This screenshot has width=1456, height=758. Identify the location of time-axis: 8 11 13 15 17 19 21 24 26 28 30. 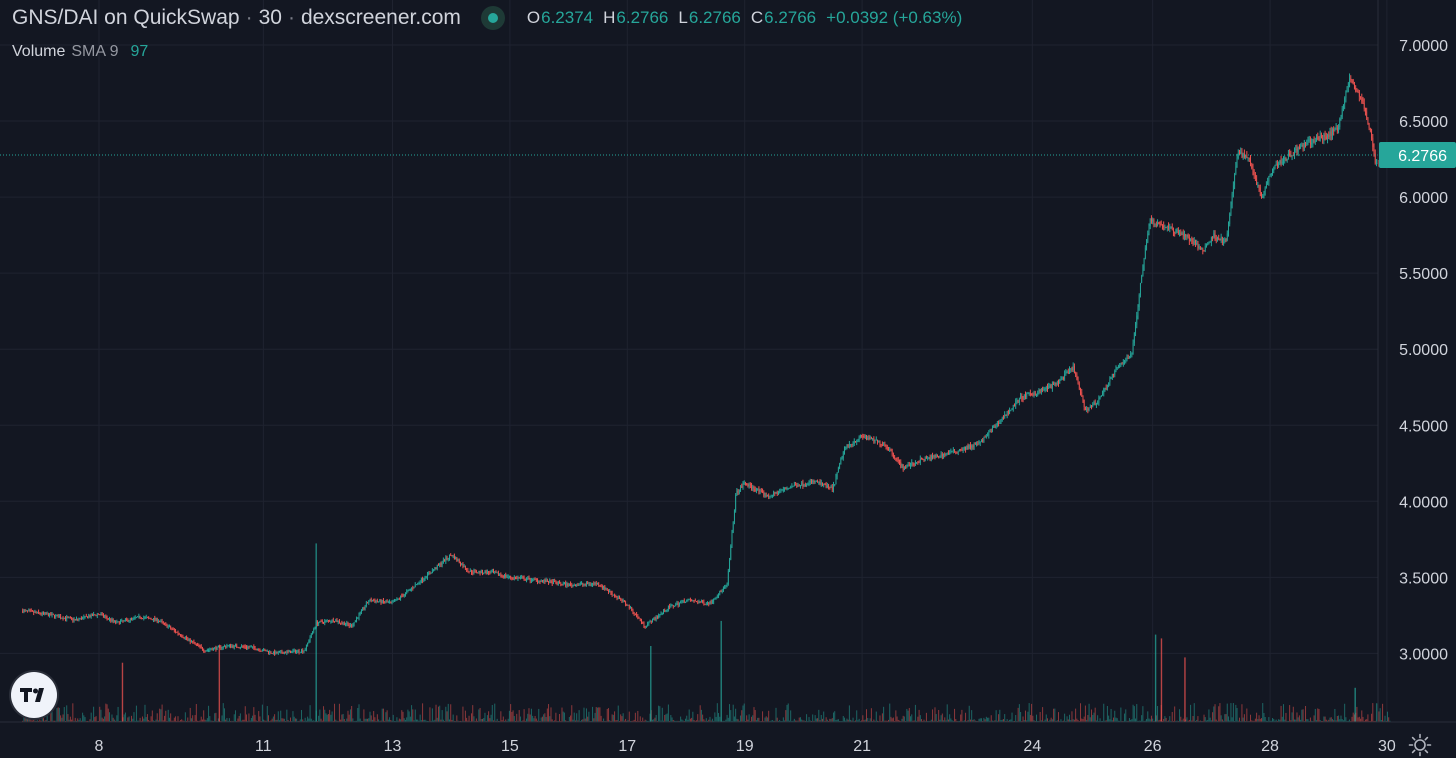
(745, 746).